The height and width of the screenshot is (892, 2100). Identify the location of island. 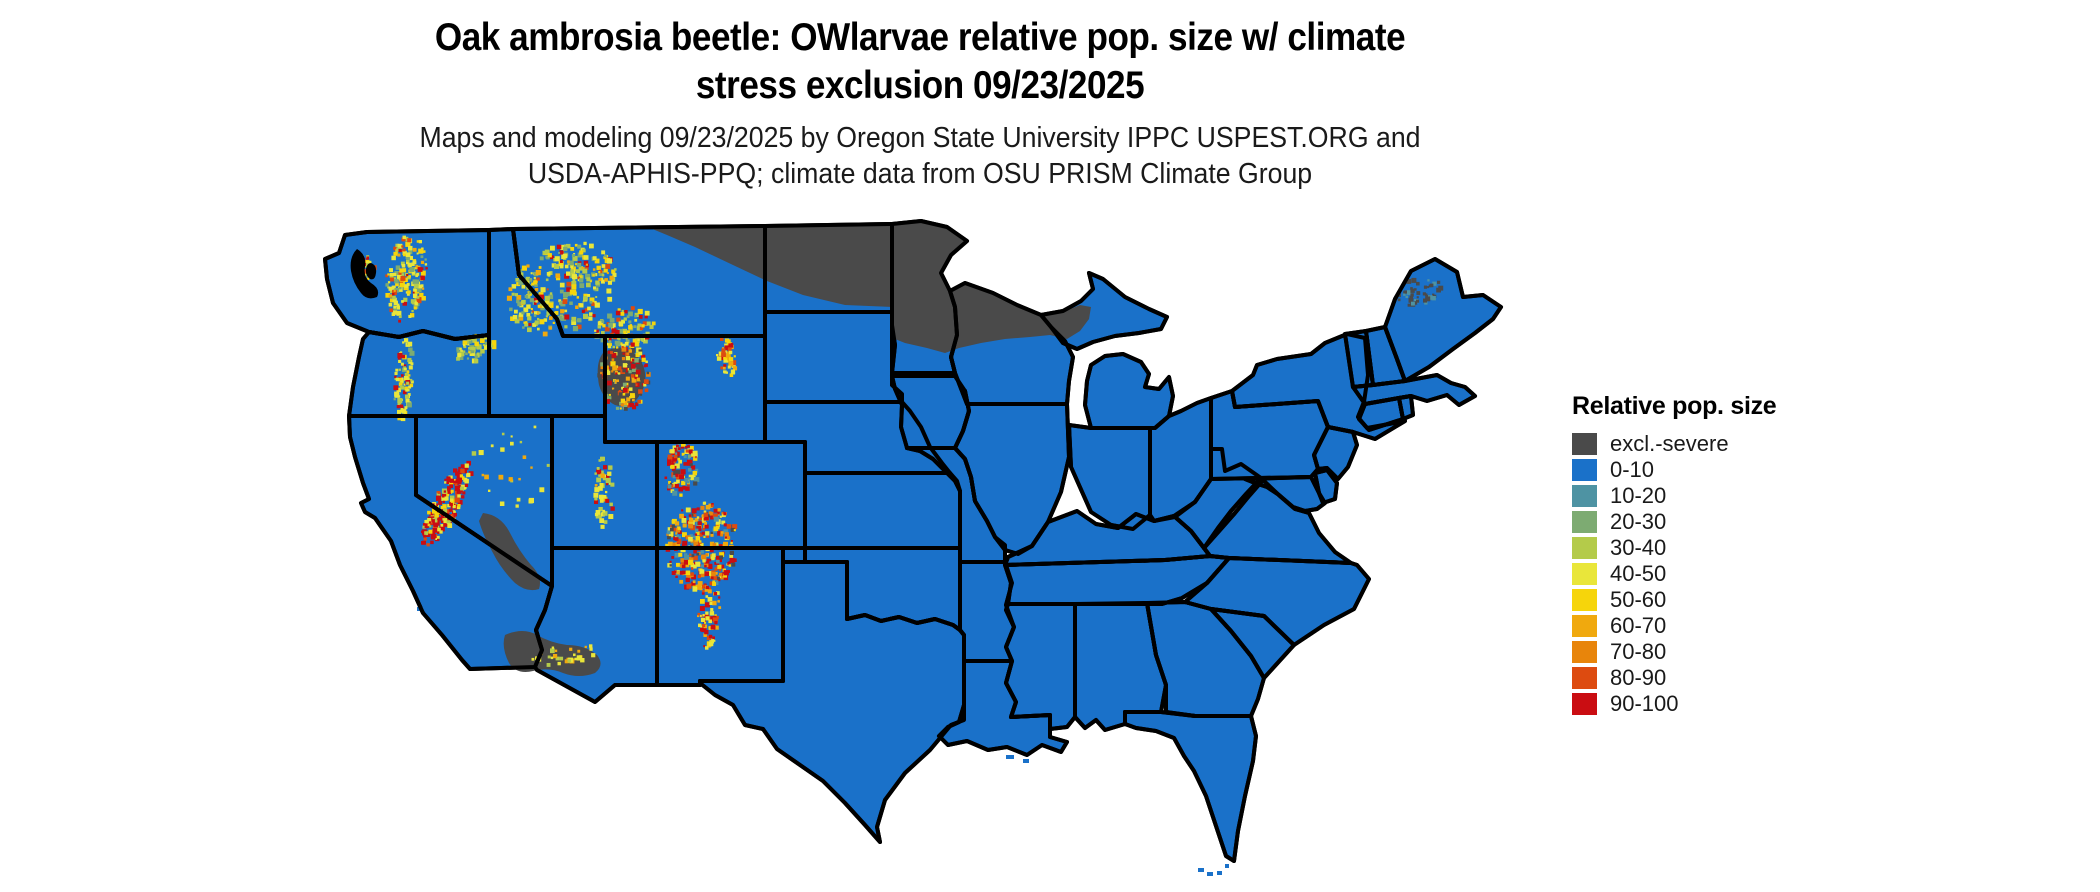
(1219, 873).